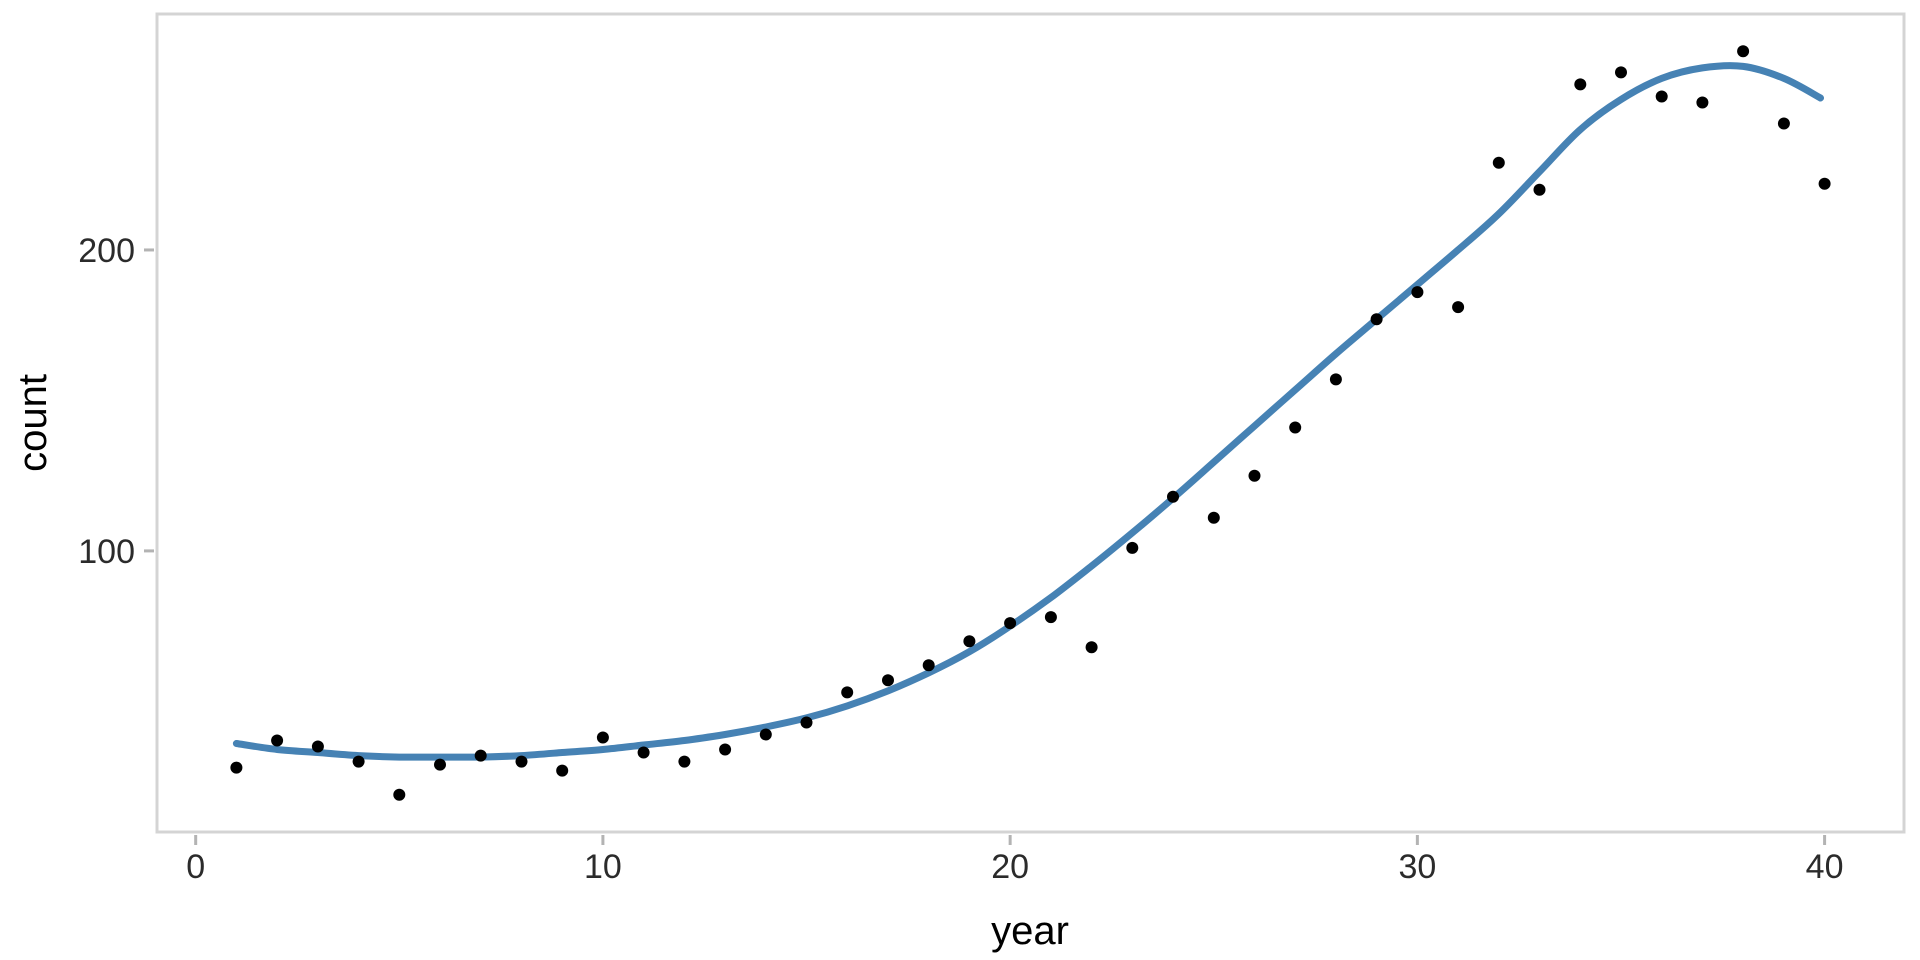 This screenshot has width=1920, height=960. Describe the element at coordinates (195, 867) in the screenshot. I see `x-tick-label: 0` at that location.